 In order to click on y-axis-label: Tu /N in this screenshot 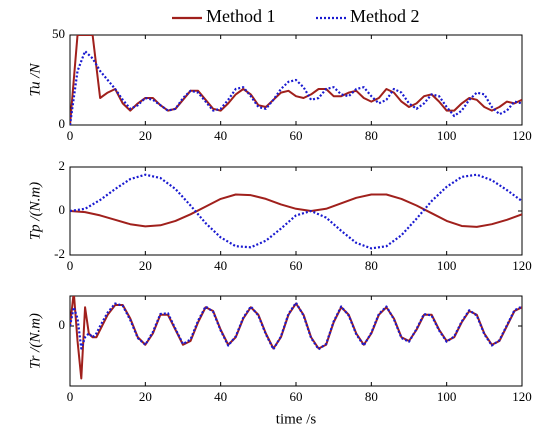, I will do `click(35, 80)`.